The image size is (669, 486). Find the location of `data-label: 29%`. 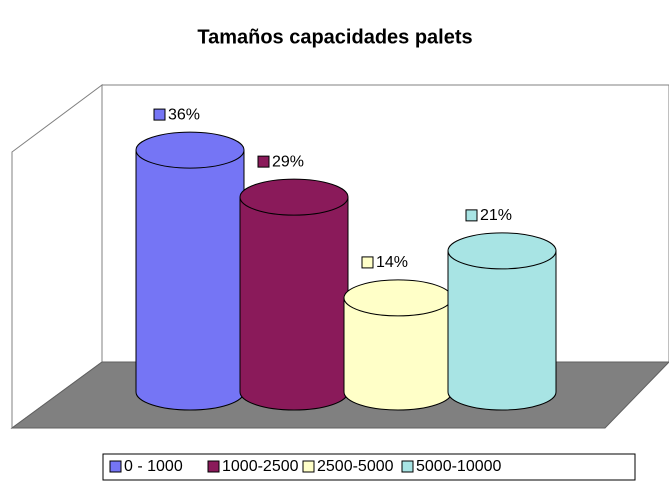

data-label: 29% is located at coordinates (288, 161).